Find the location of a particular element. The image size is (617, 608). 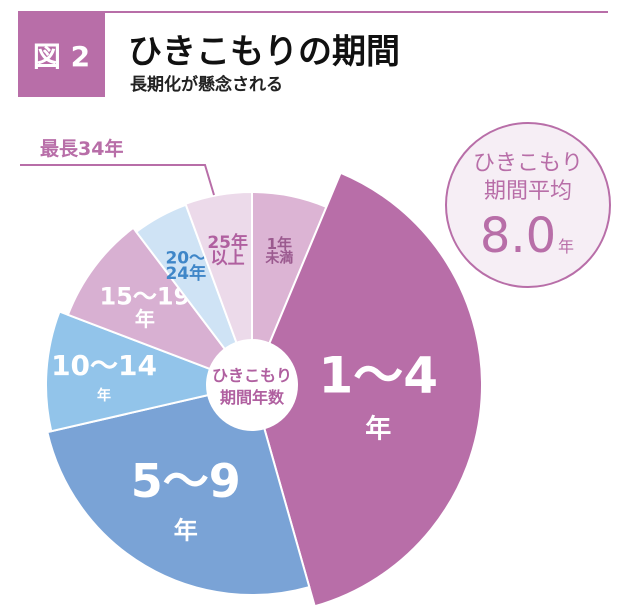

center-hole is located at coordinates (252, 385).